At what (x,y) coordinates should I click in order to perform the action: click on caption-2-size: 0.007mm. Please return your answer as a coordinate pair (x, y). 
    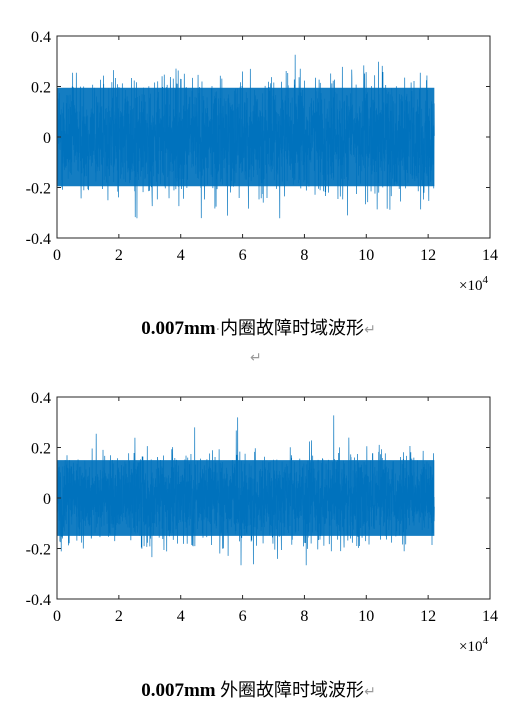
    Looking at the image, I should click on (178, 690).